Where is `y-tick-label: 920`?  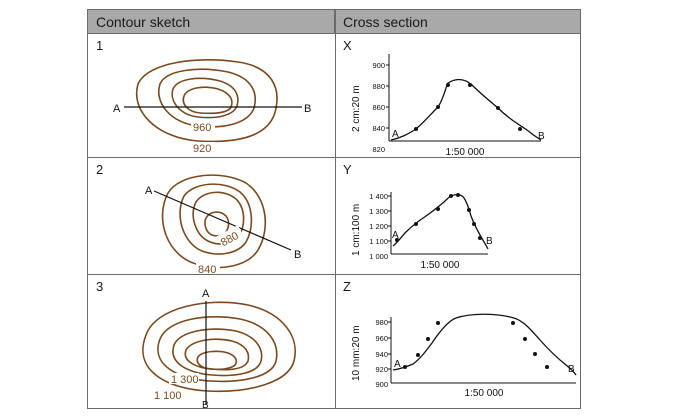
y-tick-label: 920 is located at coordinates (381, 369).